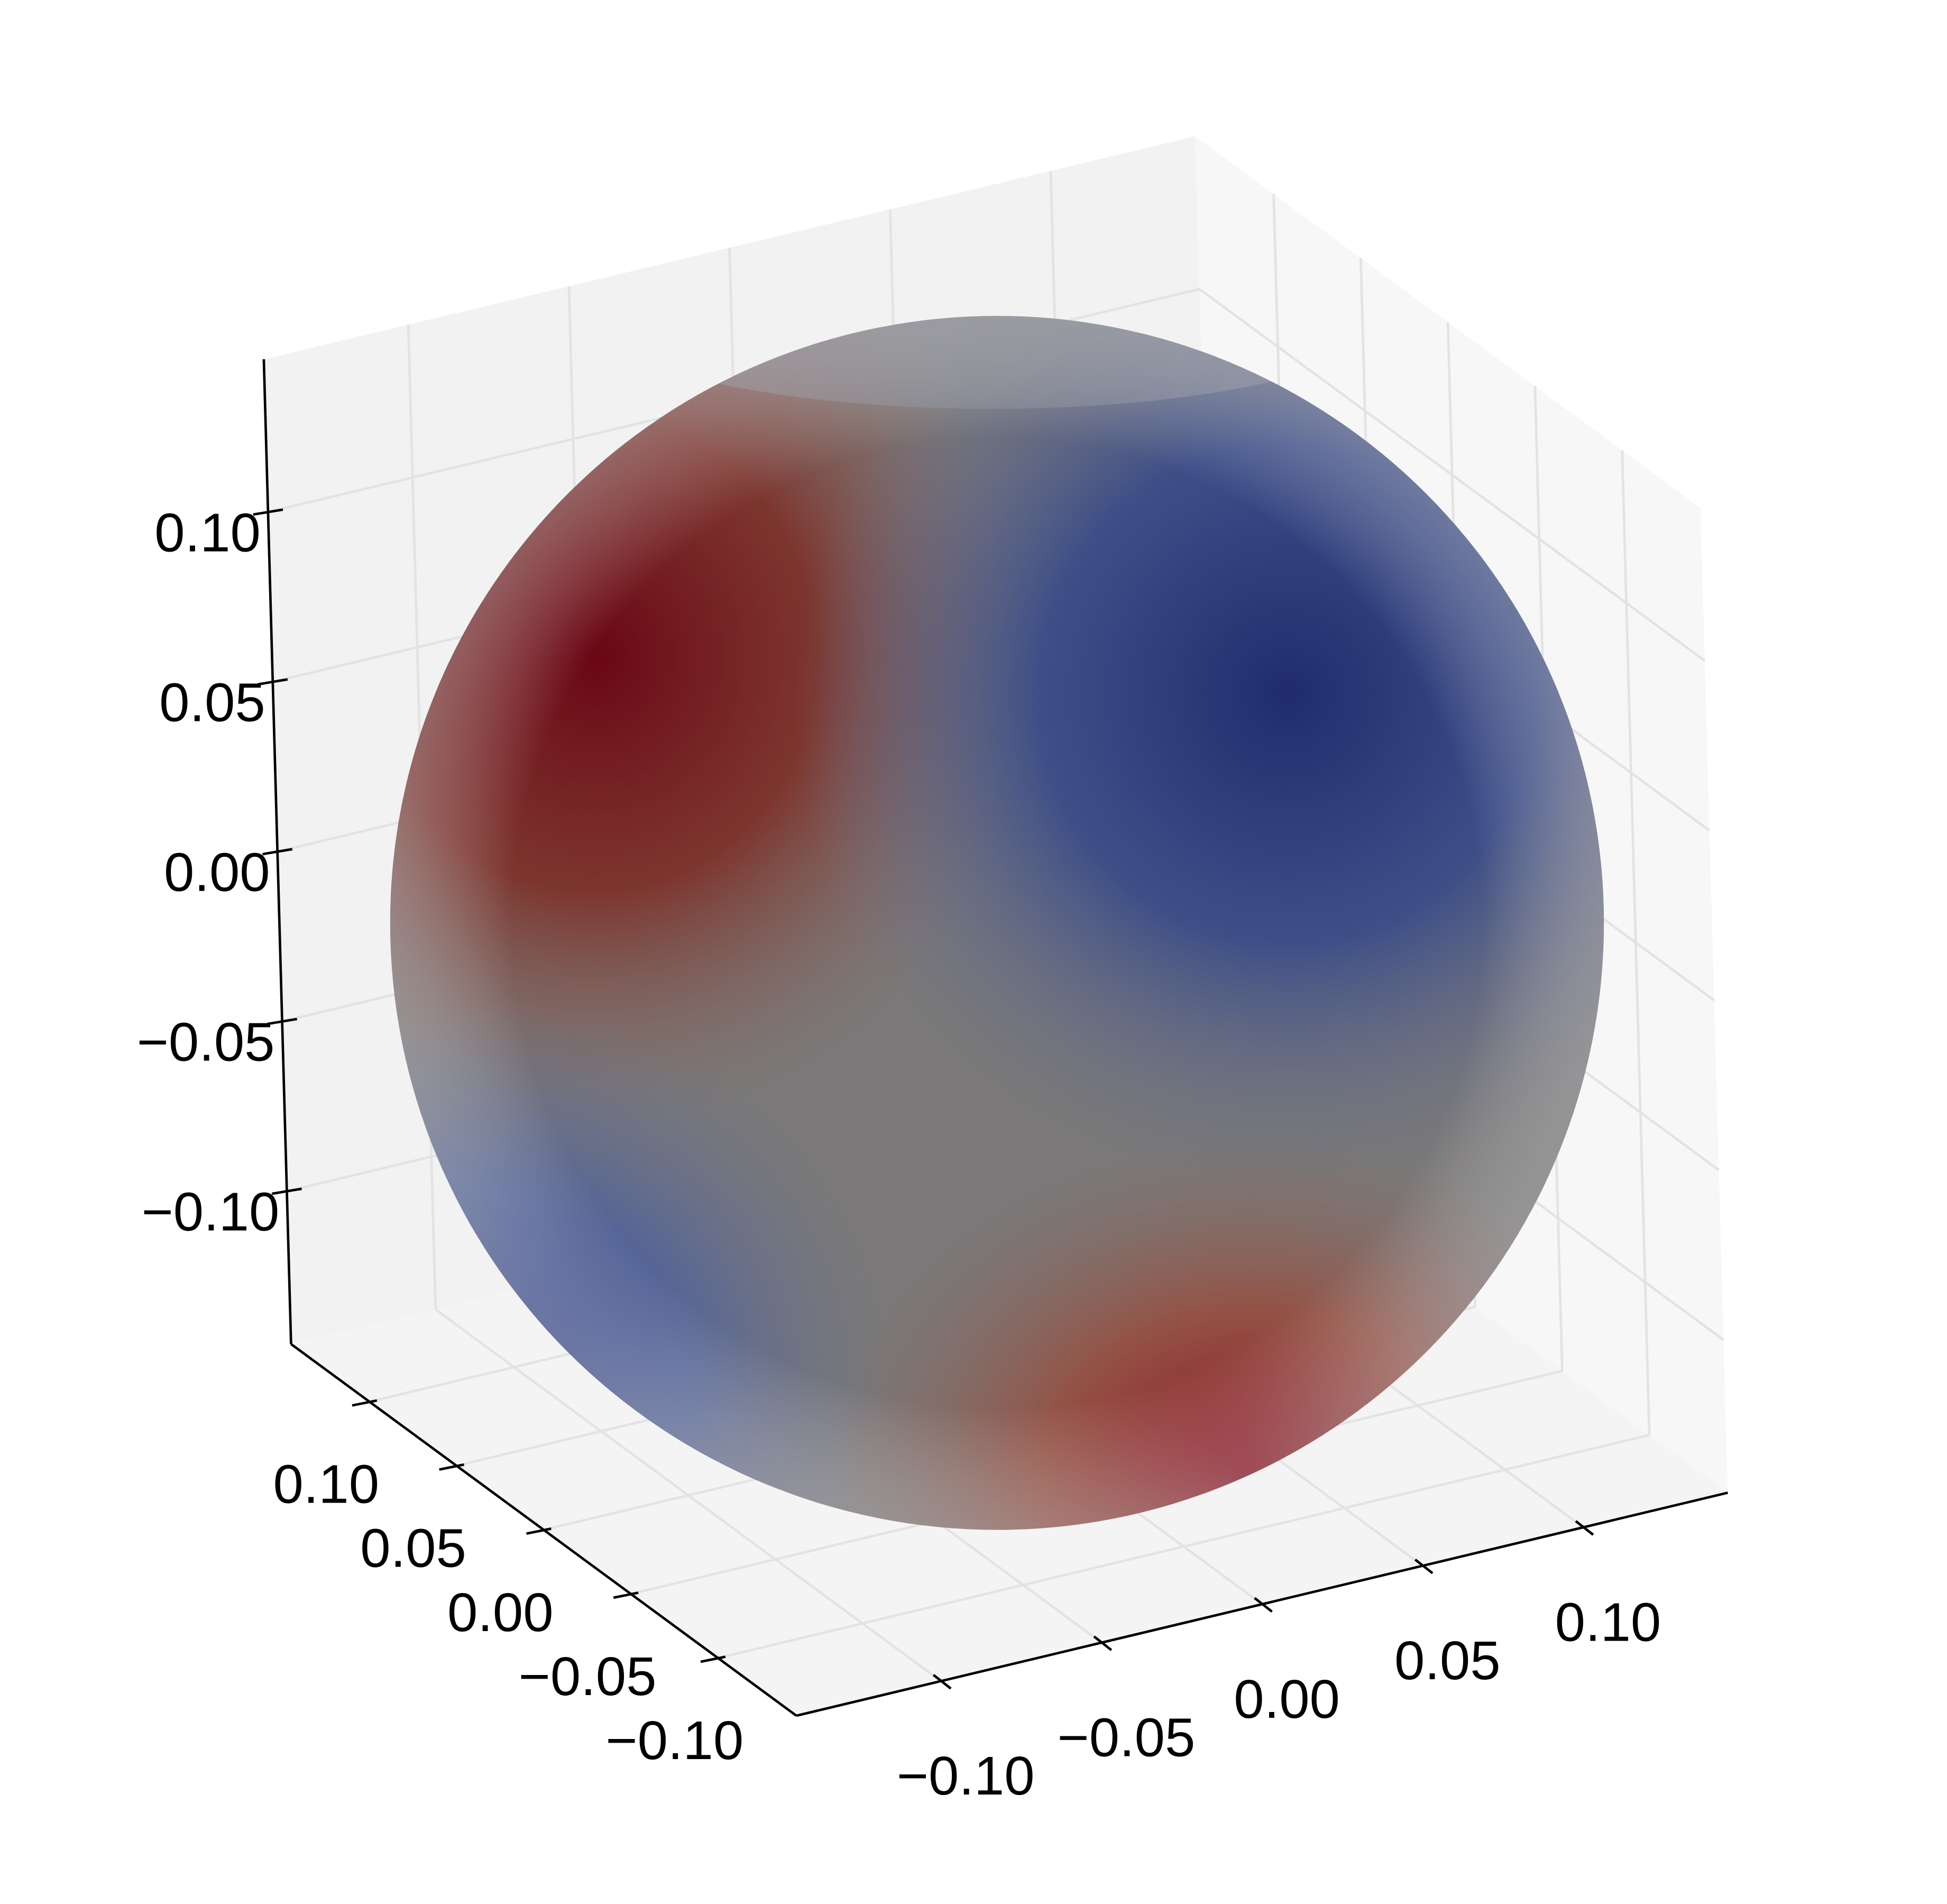  What do you see at coordinates (326, 1484) in the screenshot?
I see `y-tick-label: 0.10` at bounding box center [326, 1484].